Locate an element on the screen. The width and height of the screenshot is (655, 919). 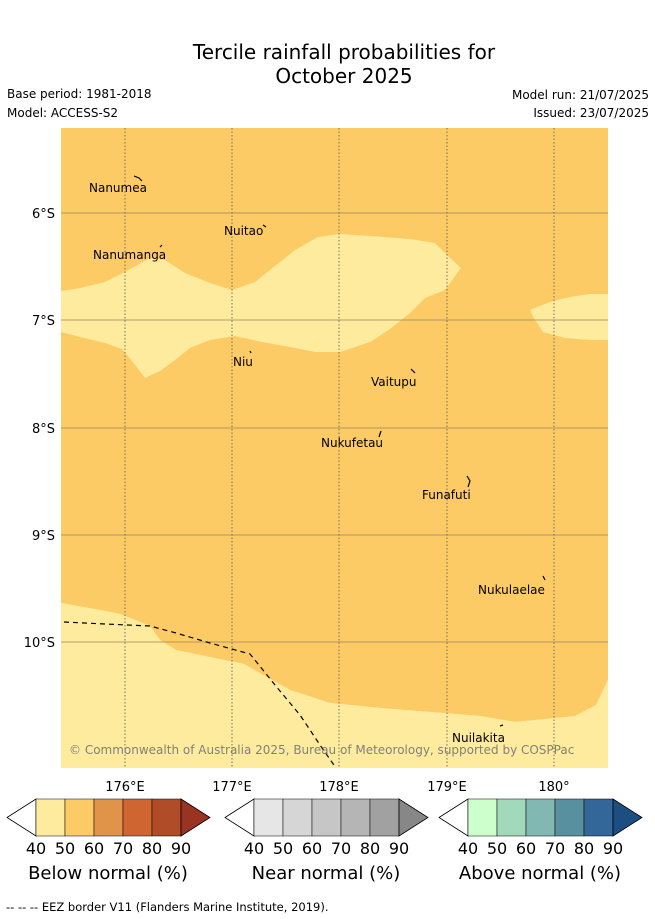
island-shape-nuitao is located at coordinates (264, 226).